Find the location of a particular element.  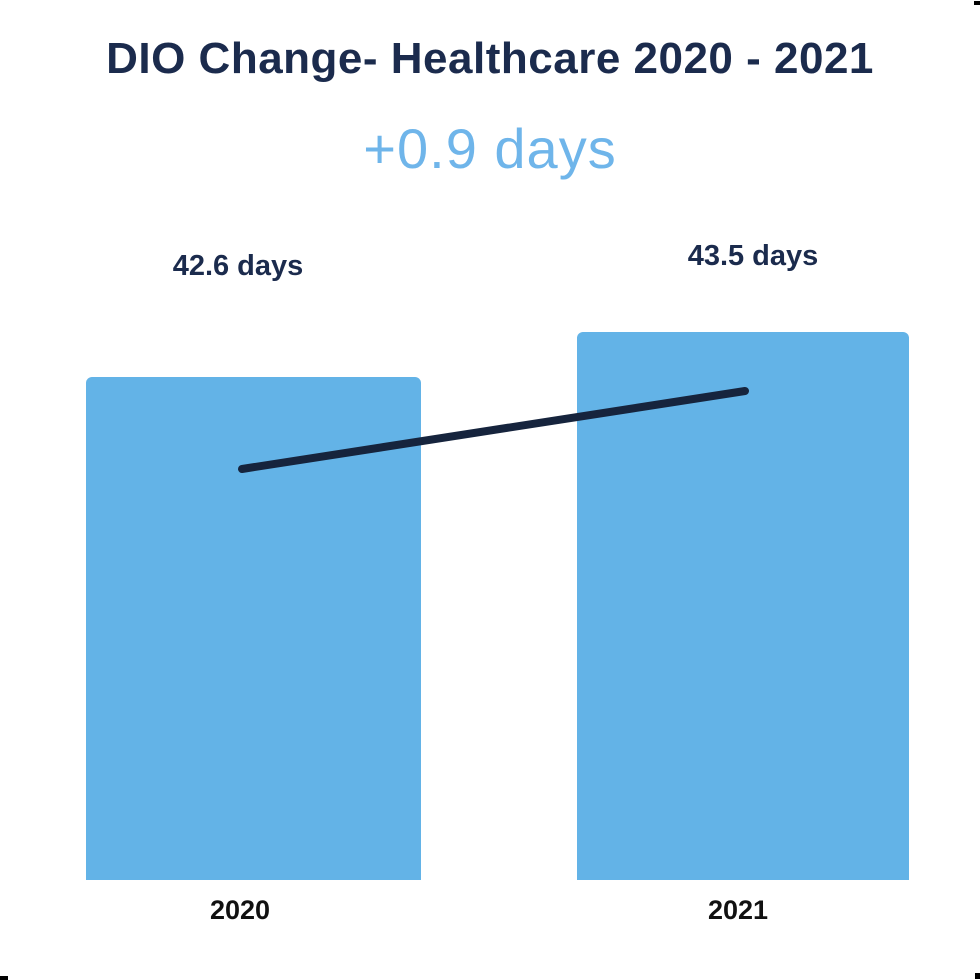

value-label-2021: 43.5 days is located at coordinates (753, 256).